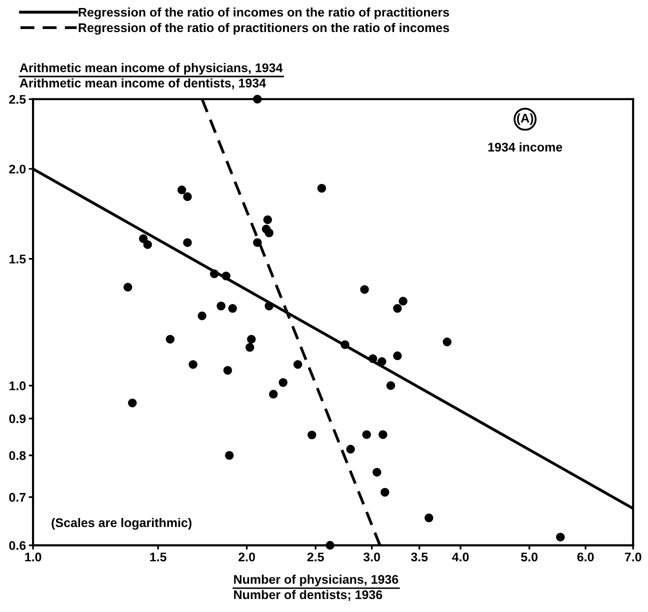 Image resolution: width=648 pixels, height=612 pixels. I want to click on x-tick-label: 7.0, so click(633, 557).